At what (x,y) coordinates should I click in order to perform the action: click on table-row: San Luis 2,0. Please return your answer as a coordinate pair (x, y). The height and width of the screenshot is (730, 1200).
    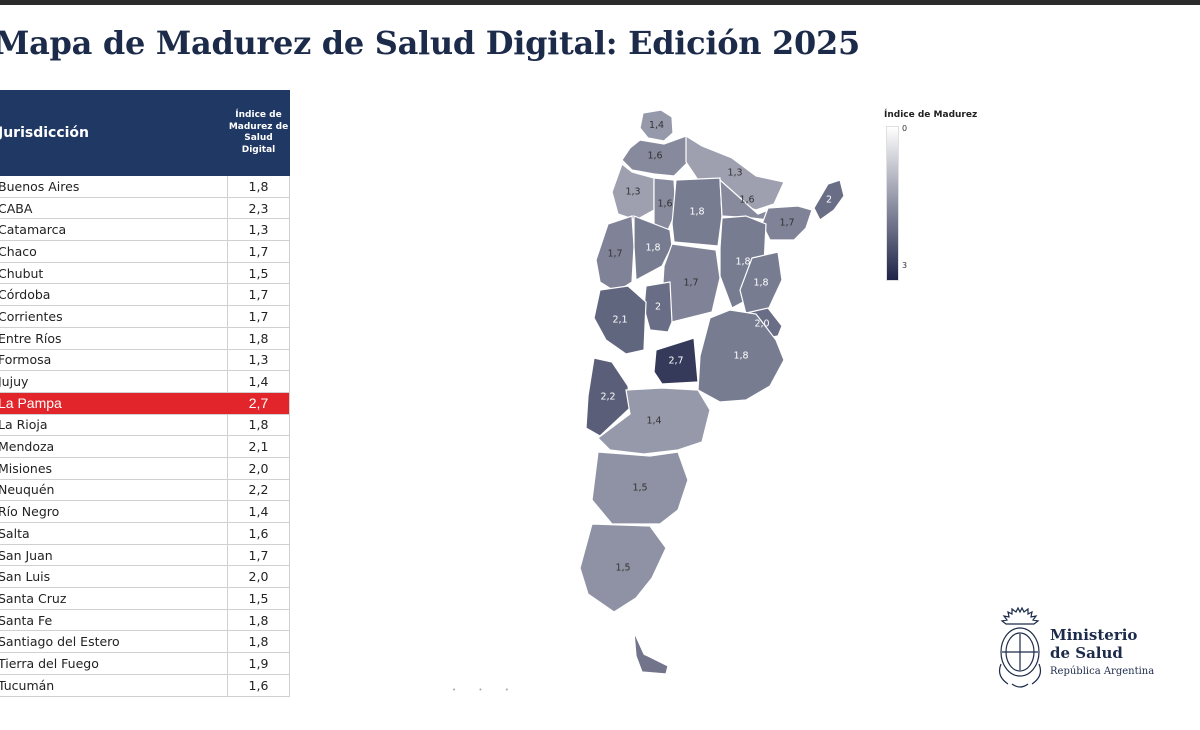
    Looking at the image, I should click on (145, 577).